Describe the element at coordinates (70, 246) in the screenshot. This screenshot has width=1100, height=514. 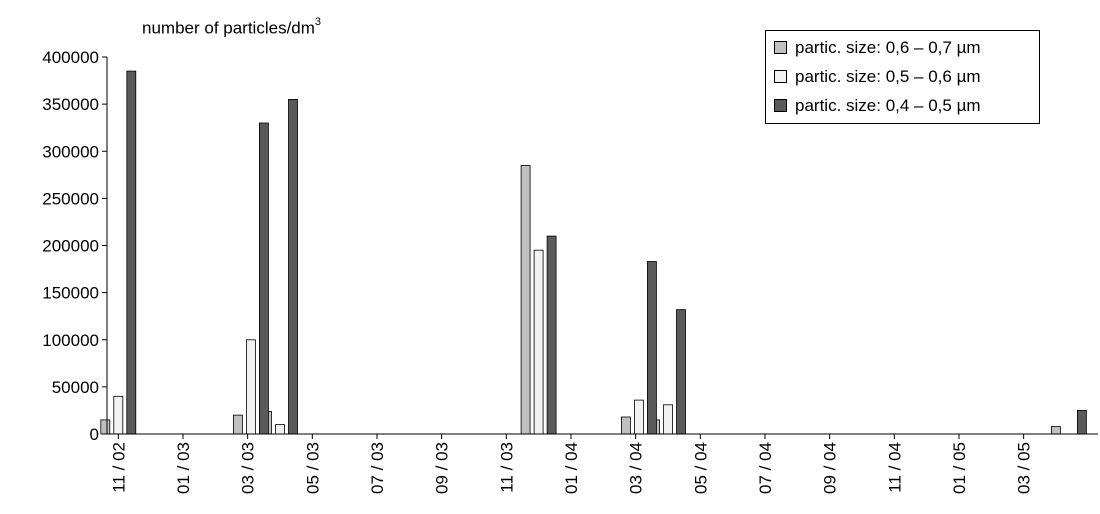
I see `y-tick-label: 200000` at that location.